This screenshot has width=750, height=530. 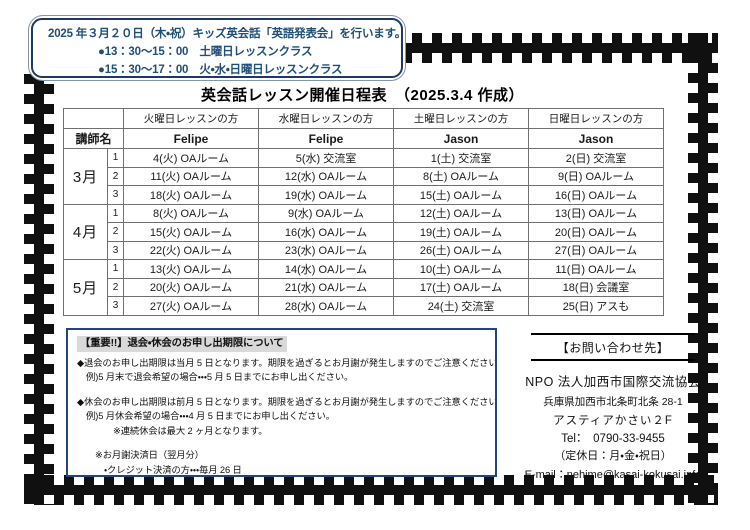 What do you see at coordinates (227, 34) in the screenshot?
I see `event-notice-line1: 2025 年３月２０日（木・祝）キッズ英会話「英語発表会」を行います。` at bounding box center [227, 34].